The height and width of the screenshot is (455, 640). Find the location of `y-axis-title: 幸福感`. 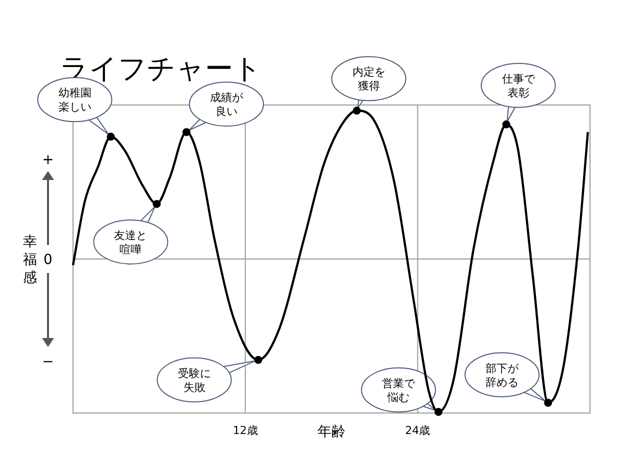

y-axis-title: 幸福感 is located at coordinates (30, 260).